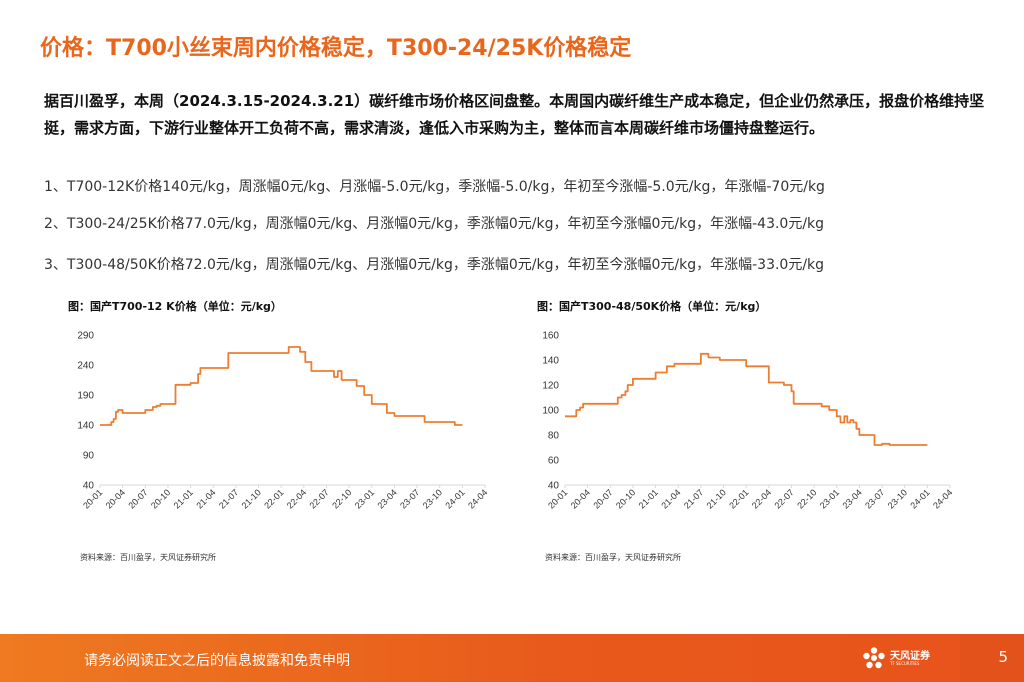  What do you see at coordinates (554, 436) in the screenshot?
I see `y-tick-label: 80` at bounding box center [554, 436].